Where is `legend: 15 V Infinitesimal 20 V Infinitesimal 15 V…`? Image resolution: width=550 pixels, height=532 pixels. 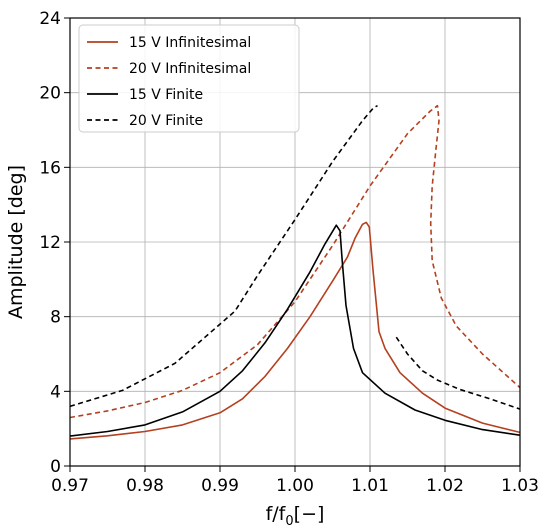 legend: 15 V Infinitesimal 20 V Infinitesimal 15 V… is located at coordinates (189, 78).